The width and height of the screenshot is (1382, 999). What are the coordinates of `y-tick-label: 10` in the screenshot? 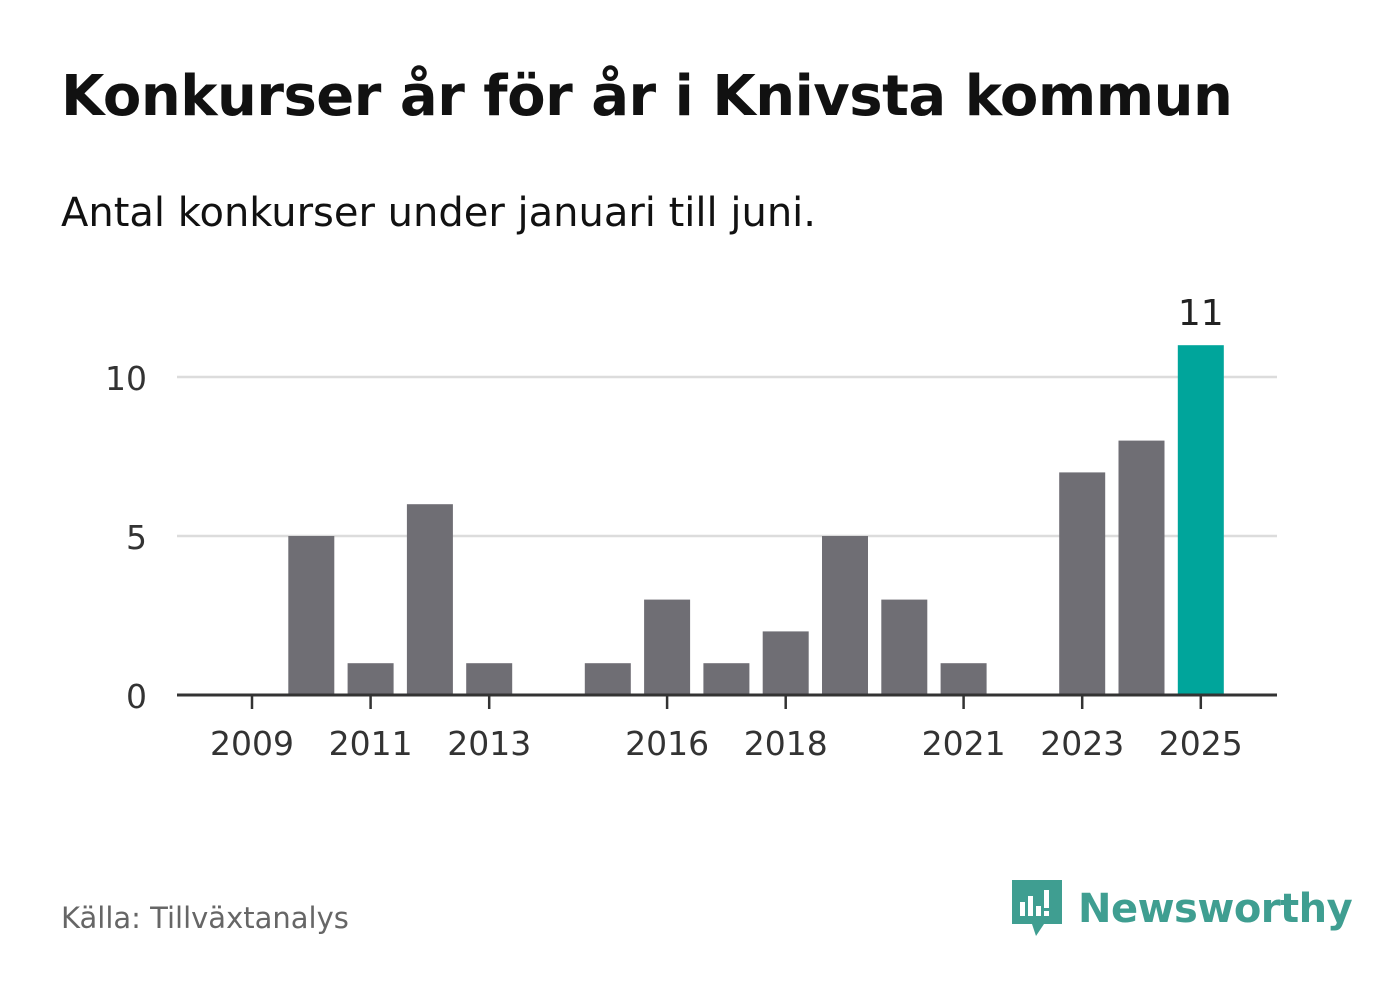 It's located at (126, 378).